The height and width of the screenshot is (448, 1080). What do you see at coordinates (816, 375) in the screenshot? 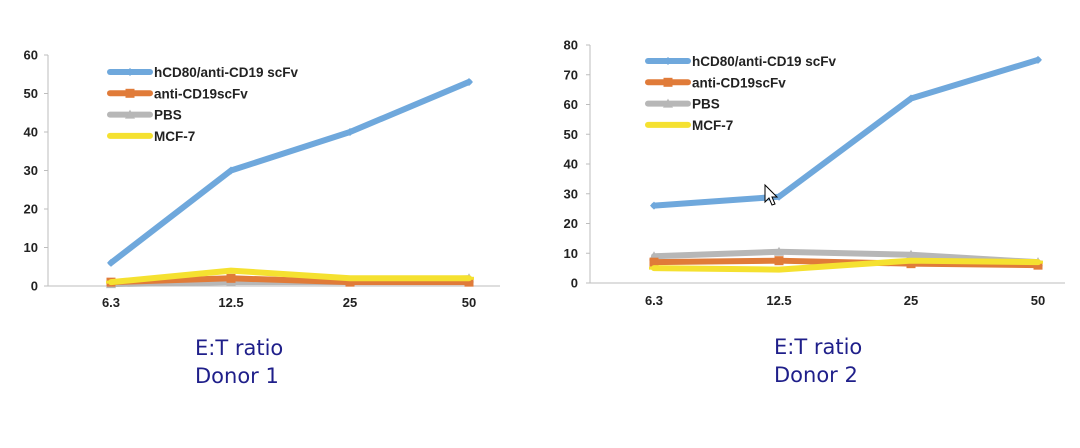
I see `chart-subtitle: Donor 2` at bounding box center [816, 375].